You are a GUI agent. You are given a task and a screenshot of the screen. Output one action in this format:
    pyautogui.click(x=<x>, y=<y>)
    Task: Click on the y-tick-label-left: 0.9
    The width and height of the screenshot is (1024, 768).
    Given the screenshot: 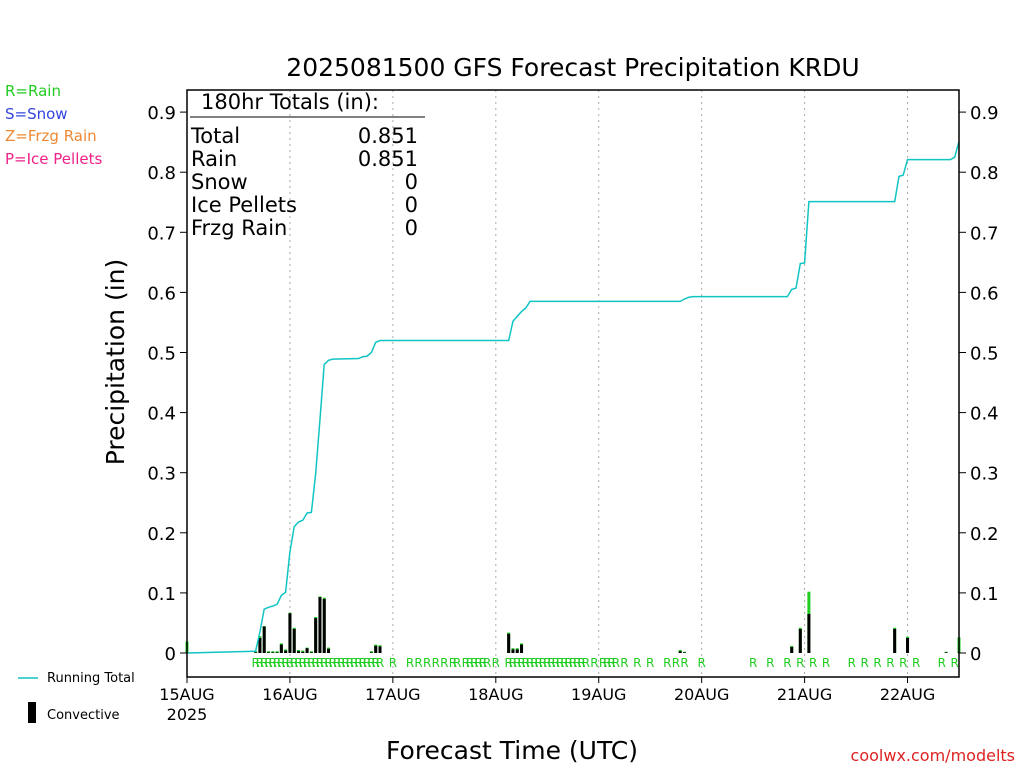 What is the action you would take?
    pyautogui.click(x=161, y=113)
    